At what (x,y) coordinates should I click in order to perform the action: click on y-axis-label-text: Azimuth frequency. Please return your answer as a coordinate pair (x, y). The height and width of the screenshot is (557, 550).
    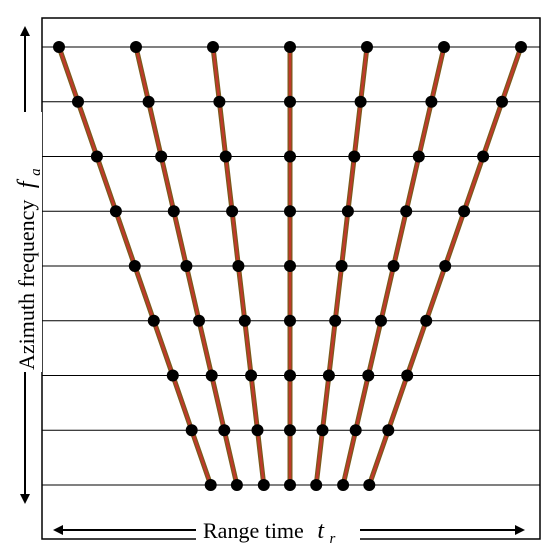
    Looking at the image, I should click on (26, 285).